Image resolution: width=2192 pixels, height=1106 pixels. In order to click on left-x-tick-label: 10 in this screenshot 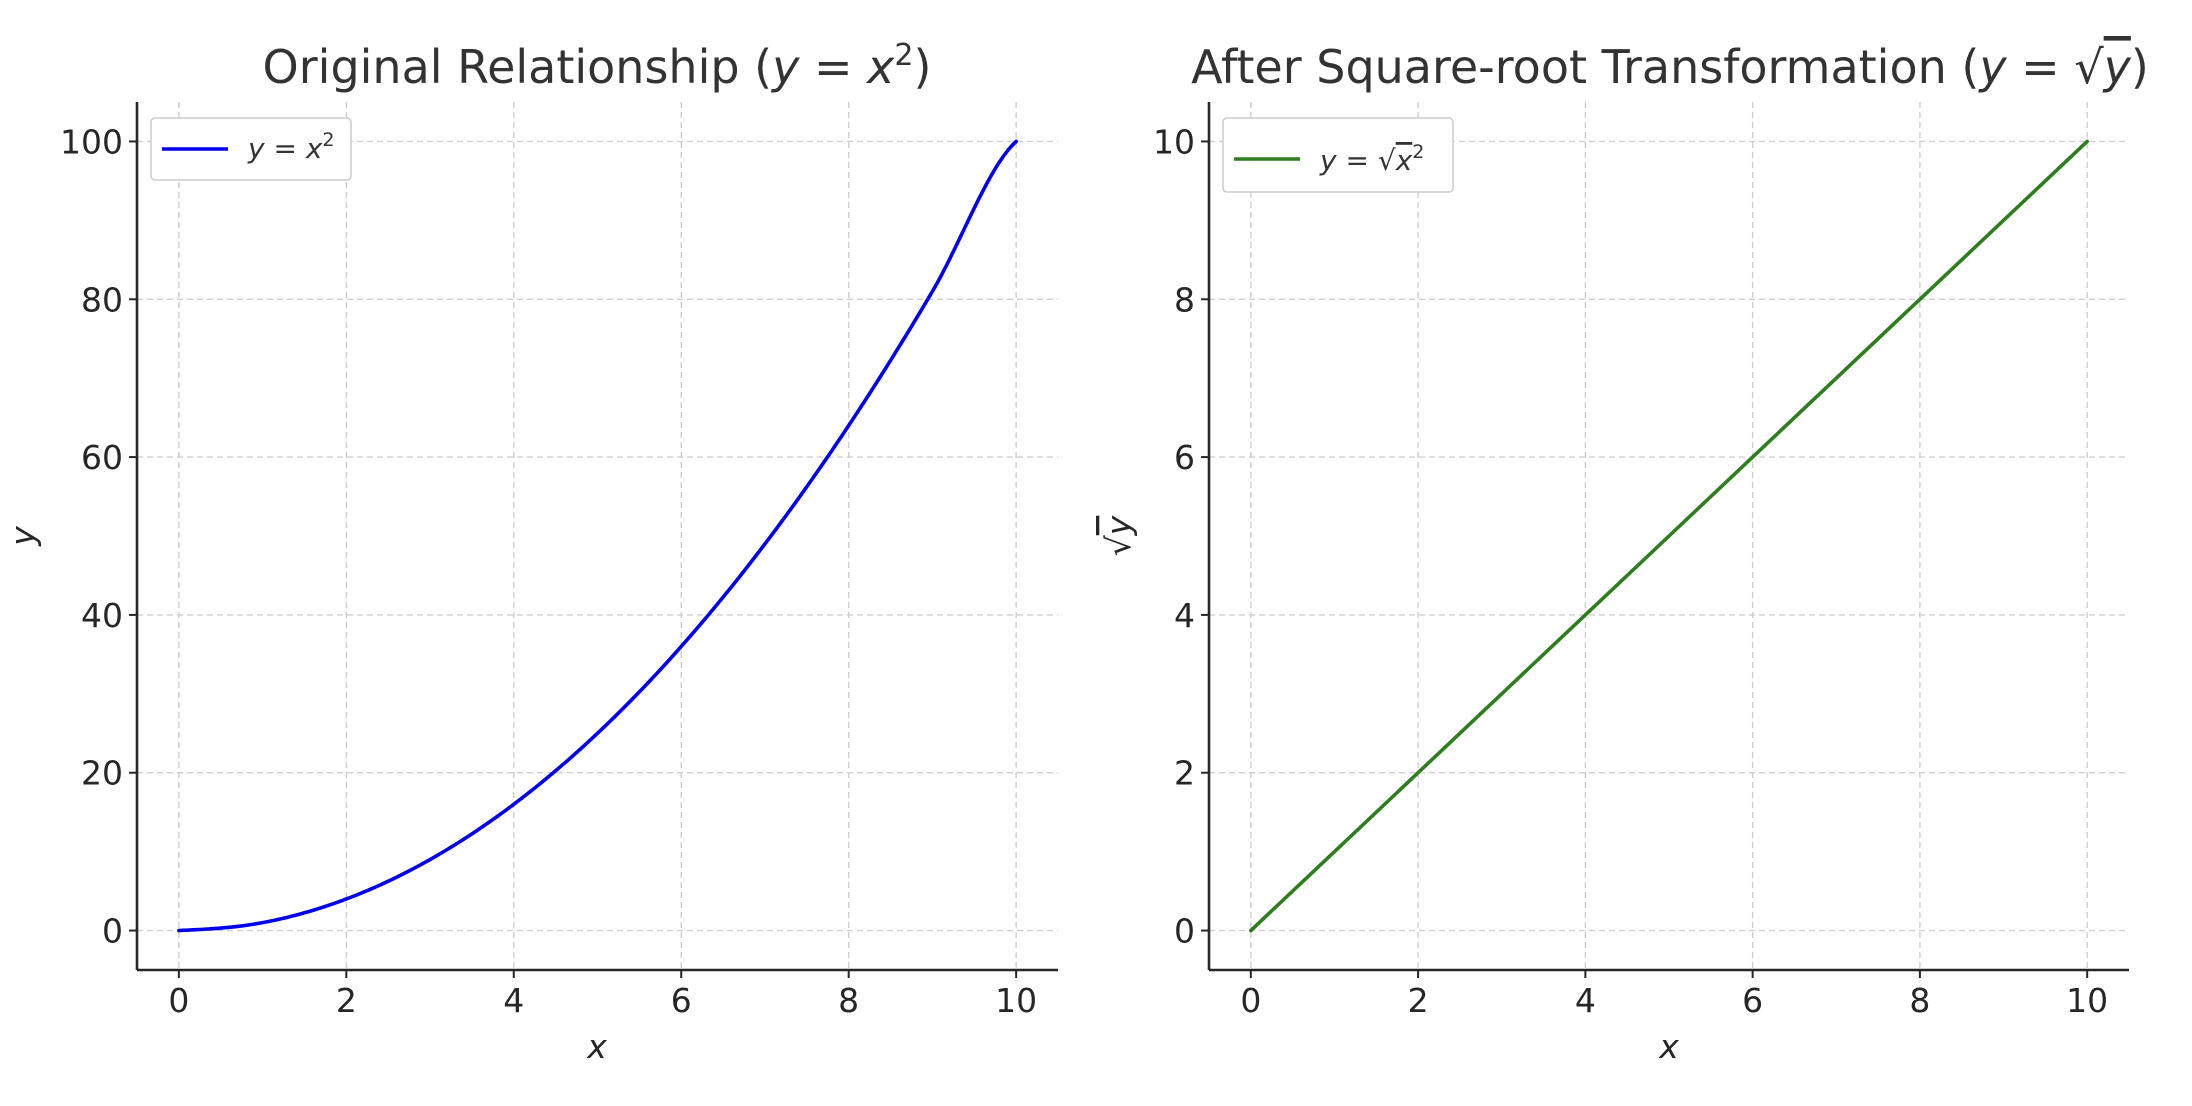, I will do `click(1016, 1000)`.